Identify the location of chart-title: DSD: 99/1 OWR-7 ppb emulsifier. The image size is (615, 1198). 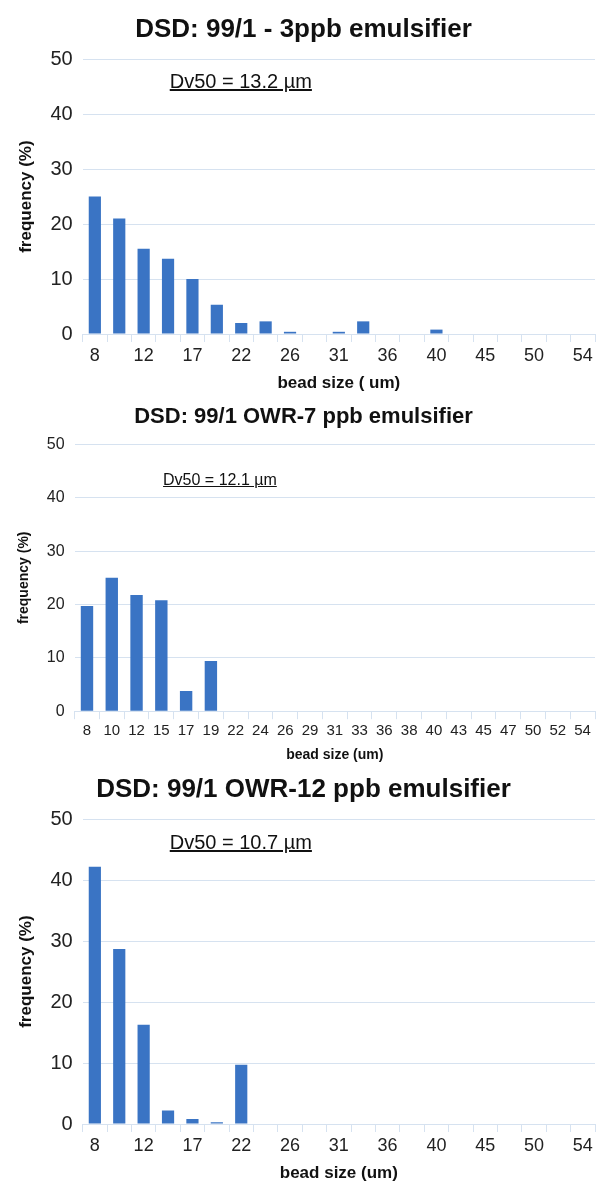
(304, 416).